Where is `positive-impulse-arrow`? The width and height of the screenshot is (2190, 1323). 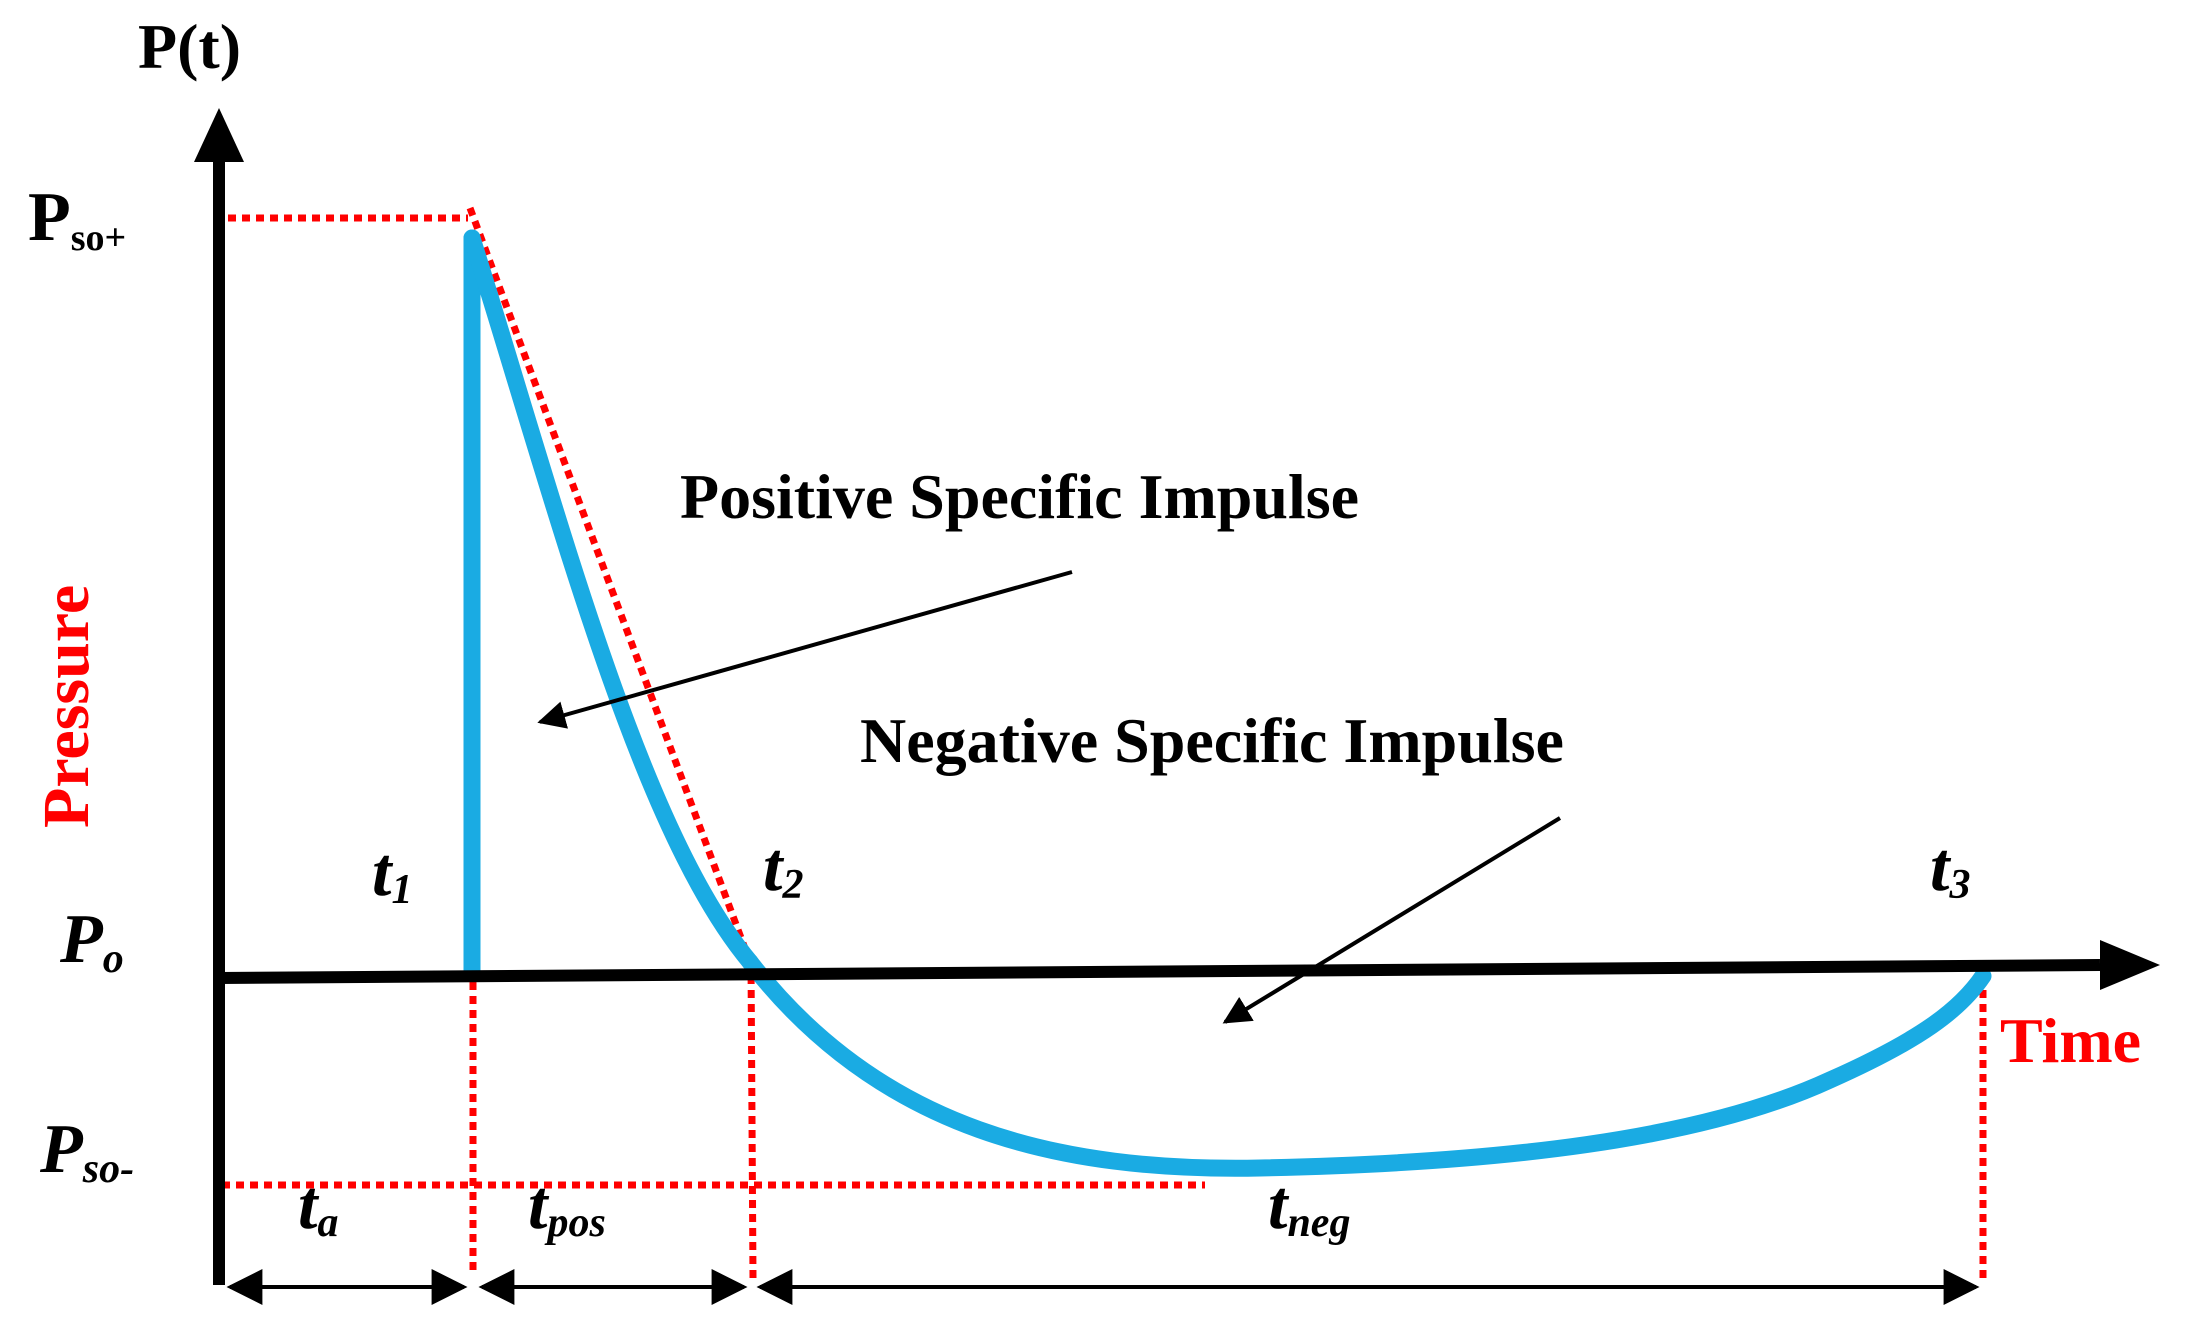 positive-impulse-arrow is located at coordinates (805, 649).